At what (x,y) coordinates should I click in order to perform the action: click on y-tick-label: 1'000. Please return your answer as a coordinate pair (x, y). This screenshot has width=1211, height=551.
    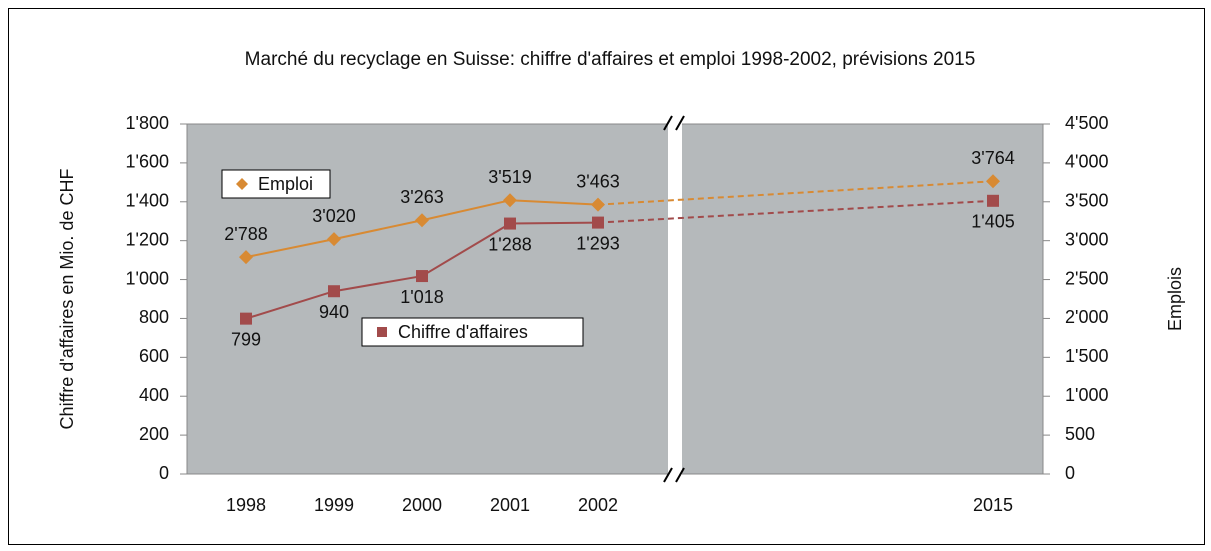
    Looking at the image, I should click on (147, 278).